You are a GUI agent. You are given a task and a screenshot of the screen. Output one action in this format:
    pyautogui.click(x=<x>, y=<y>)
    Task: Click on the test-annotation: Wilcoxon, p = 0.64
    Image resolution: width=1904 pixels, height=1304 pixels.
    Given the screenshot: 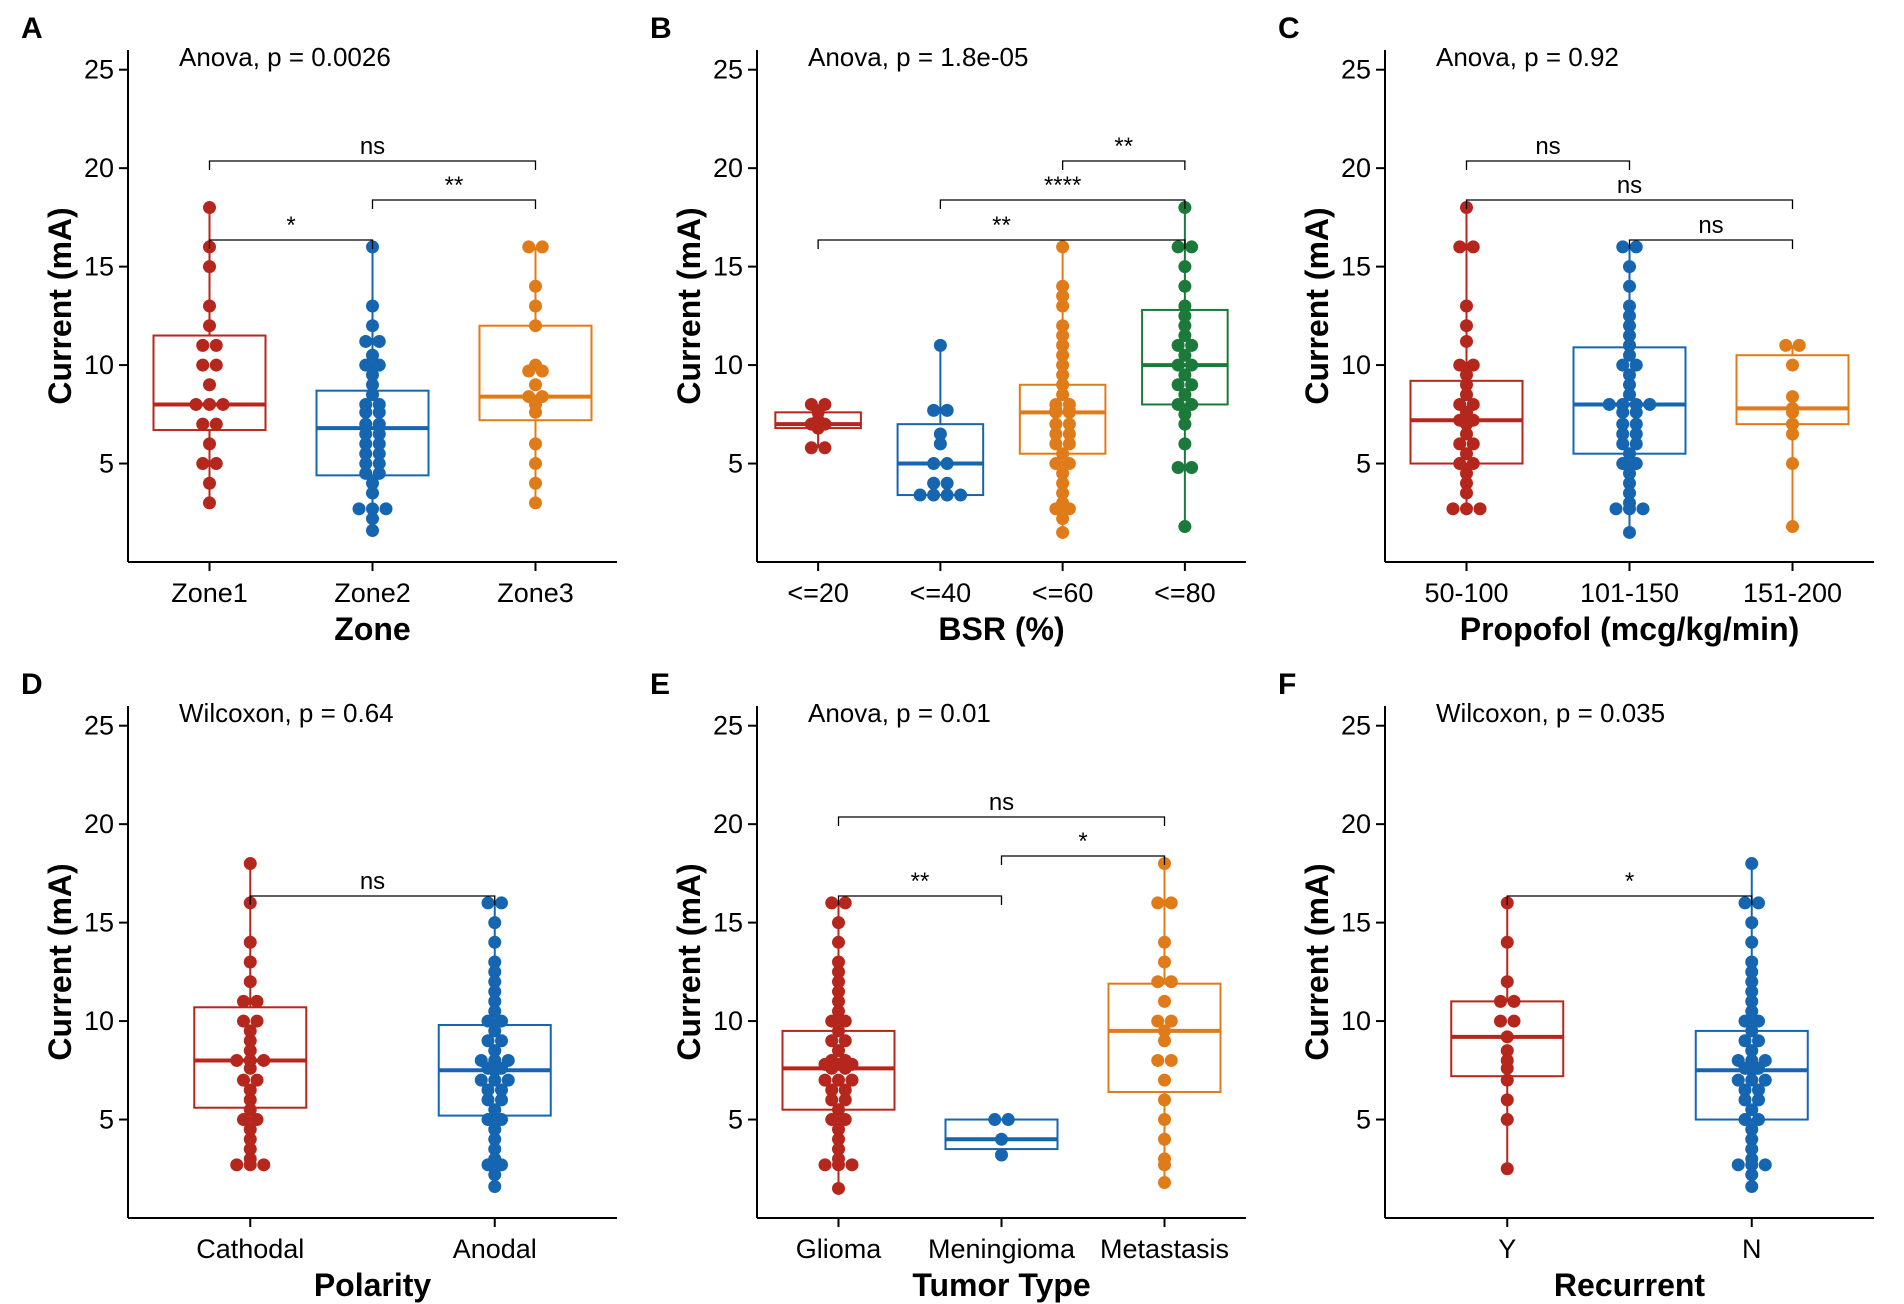 What is the action you would take?
    pyautogui.click(x=286, y=713)
    